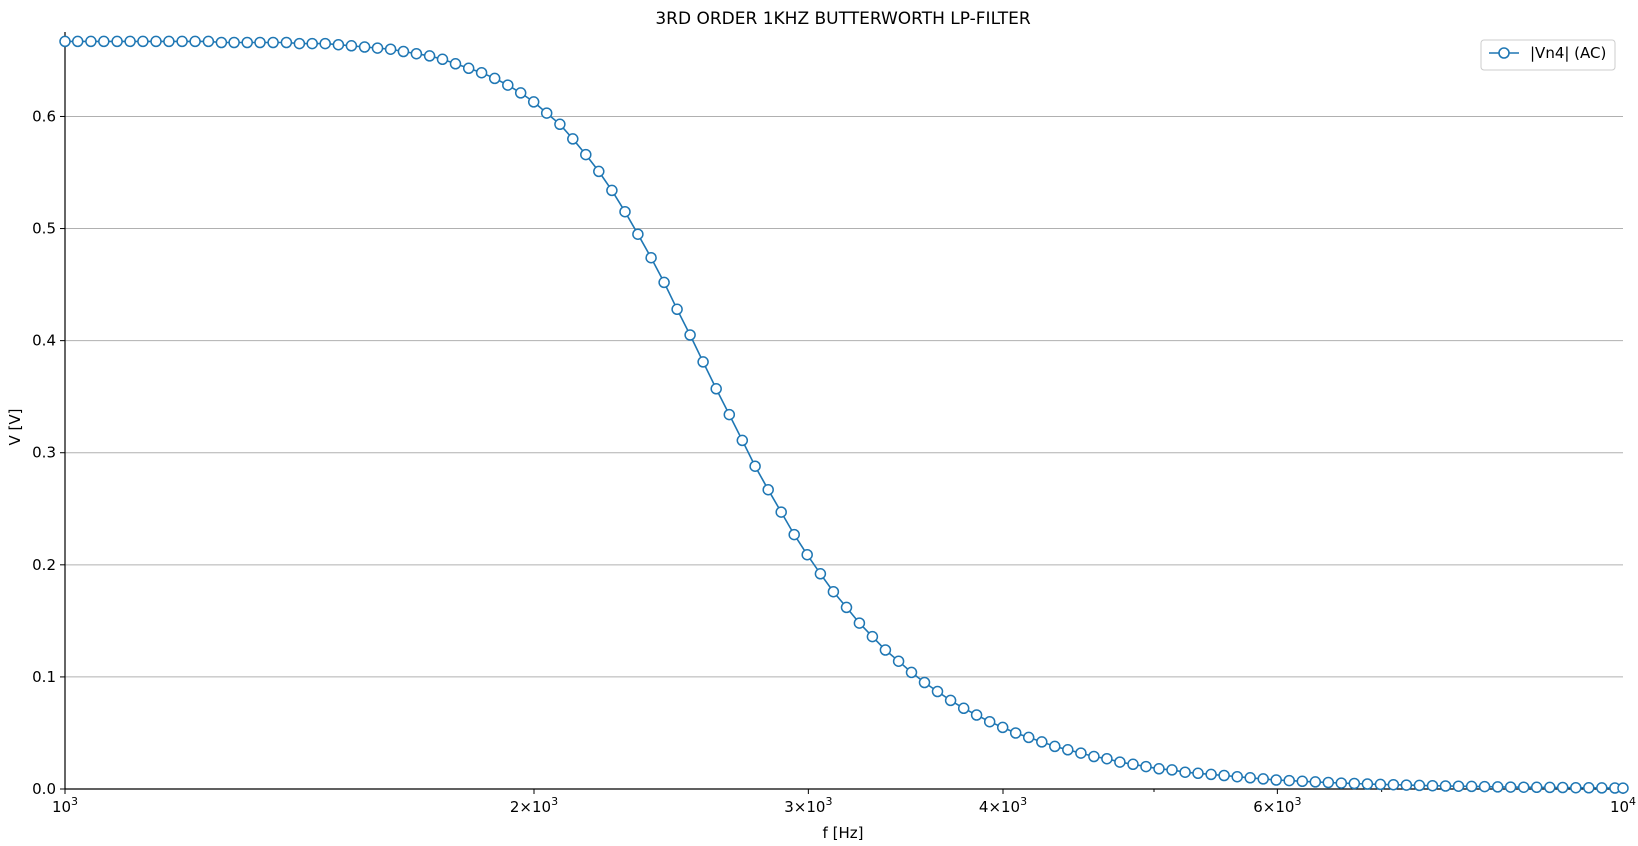 This screenshot has width=1638, height=846. What do you see at coordinates (44, 677) in the screenshot?
I see `y-tick-label: 0.1` at bounding box center [44, 677].